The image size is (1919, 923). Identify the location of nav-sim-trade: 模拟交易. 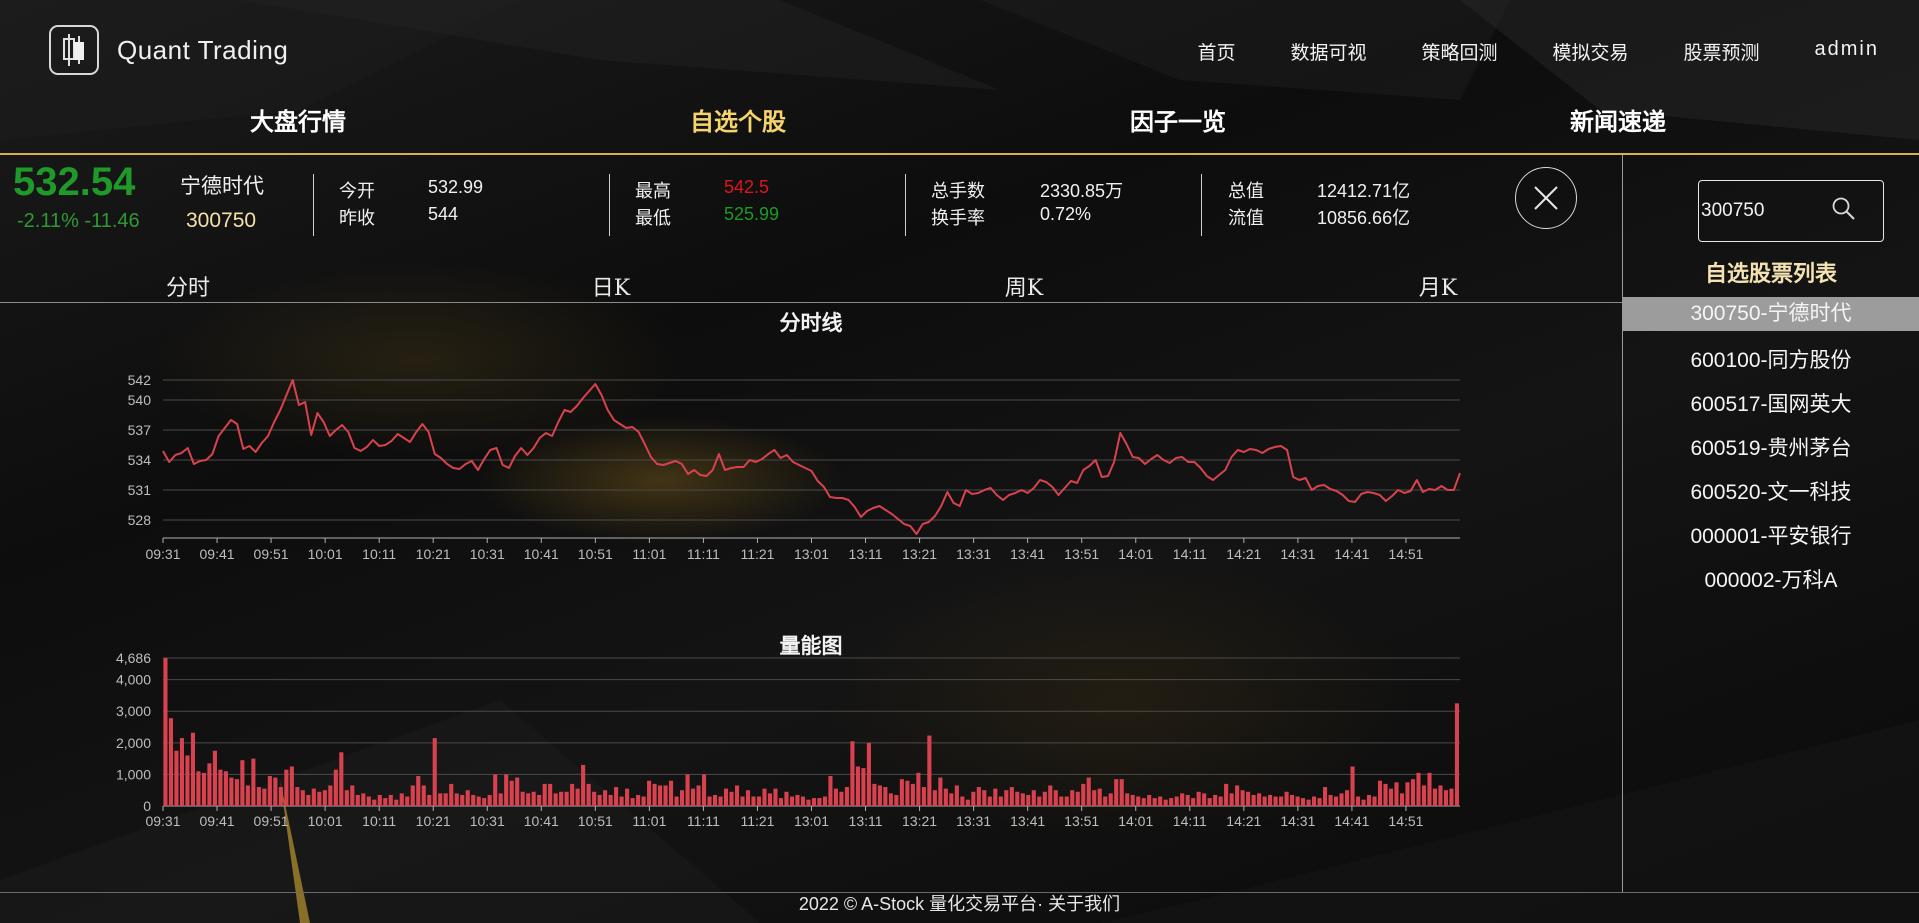
(1590, 53).